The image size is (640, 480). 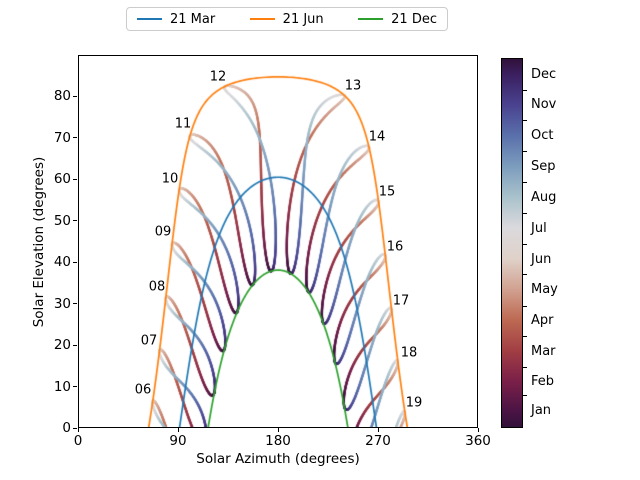 I want to click on y-tick-label: 0, so click(x=66, y=428).